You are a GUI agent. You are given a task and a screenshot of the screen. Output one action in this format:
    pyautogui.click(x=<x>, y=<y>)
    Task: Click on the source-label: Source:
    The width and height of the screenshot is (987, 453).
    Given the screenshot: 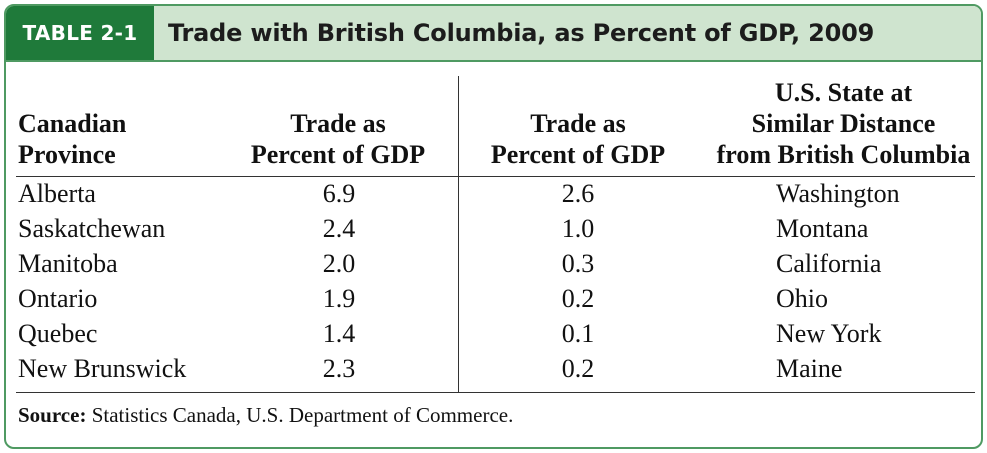 What is the action you would take?
    pyautogui.click(x=52, y=415)
    